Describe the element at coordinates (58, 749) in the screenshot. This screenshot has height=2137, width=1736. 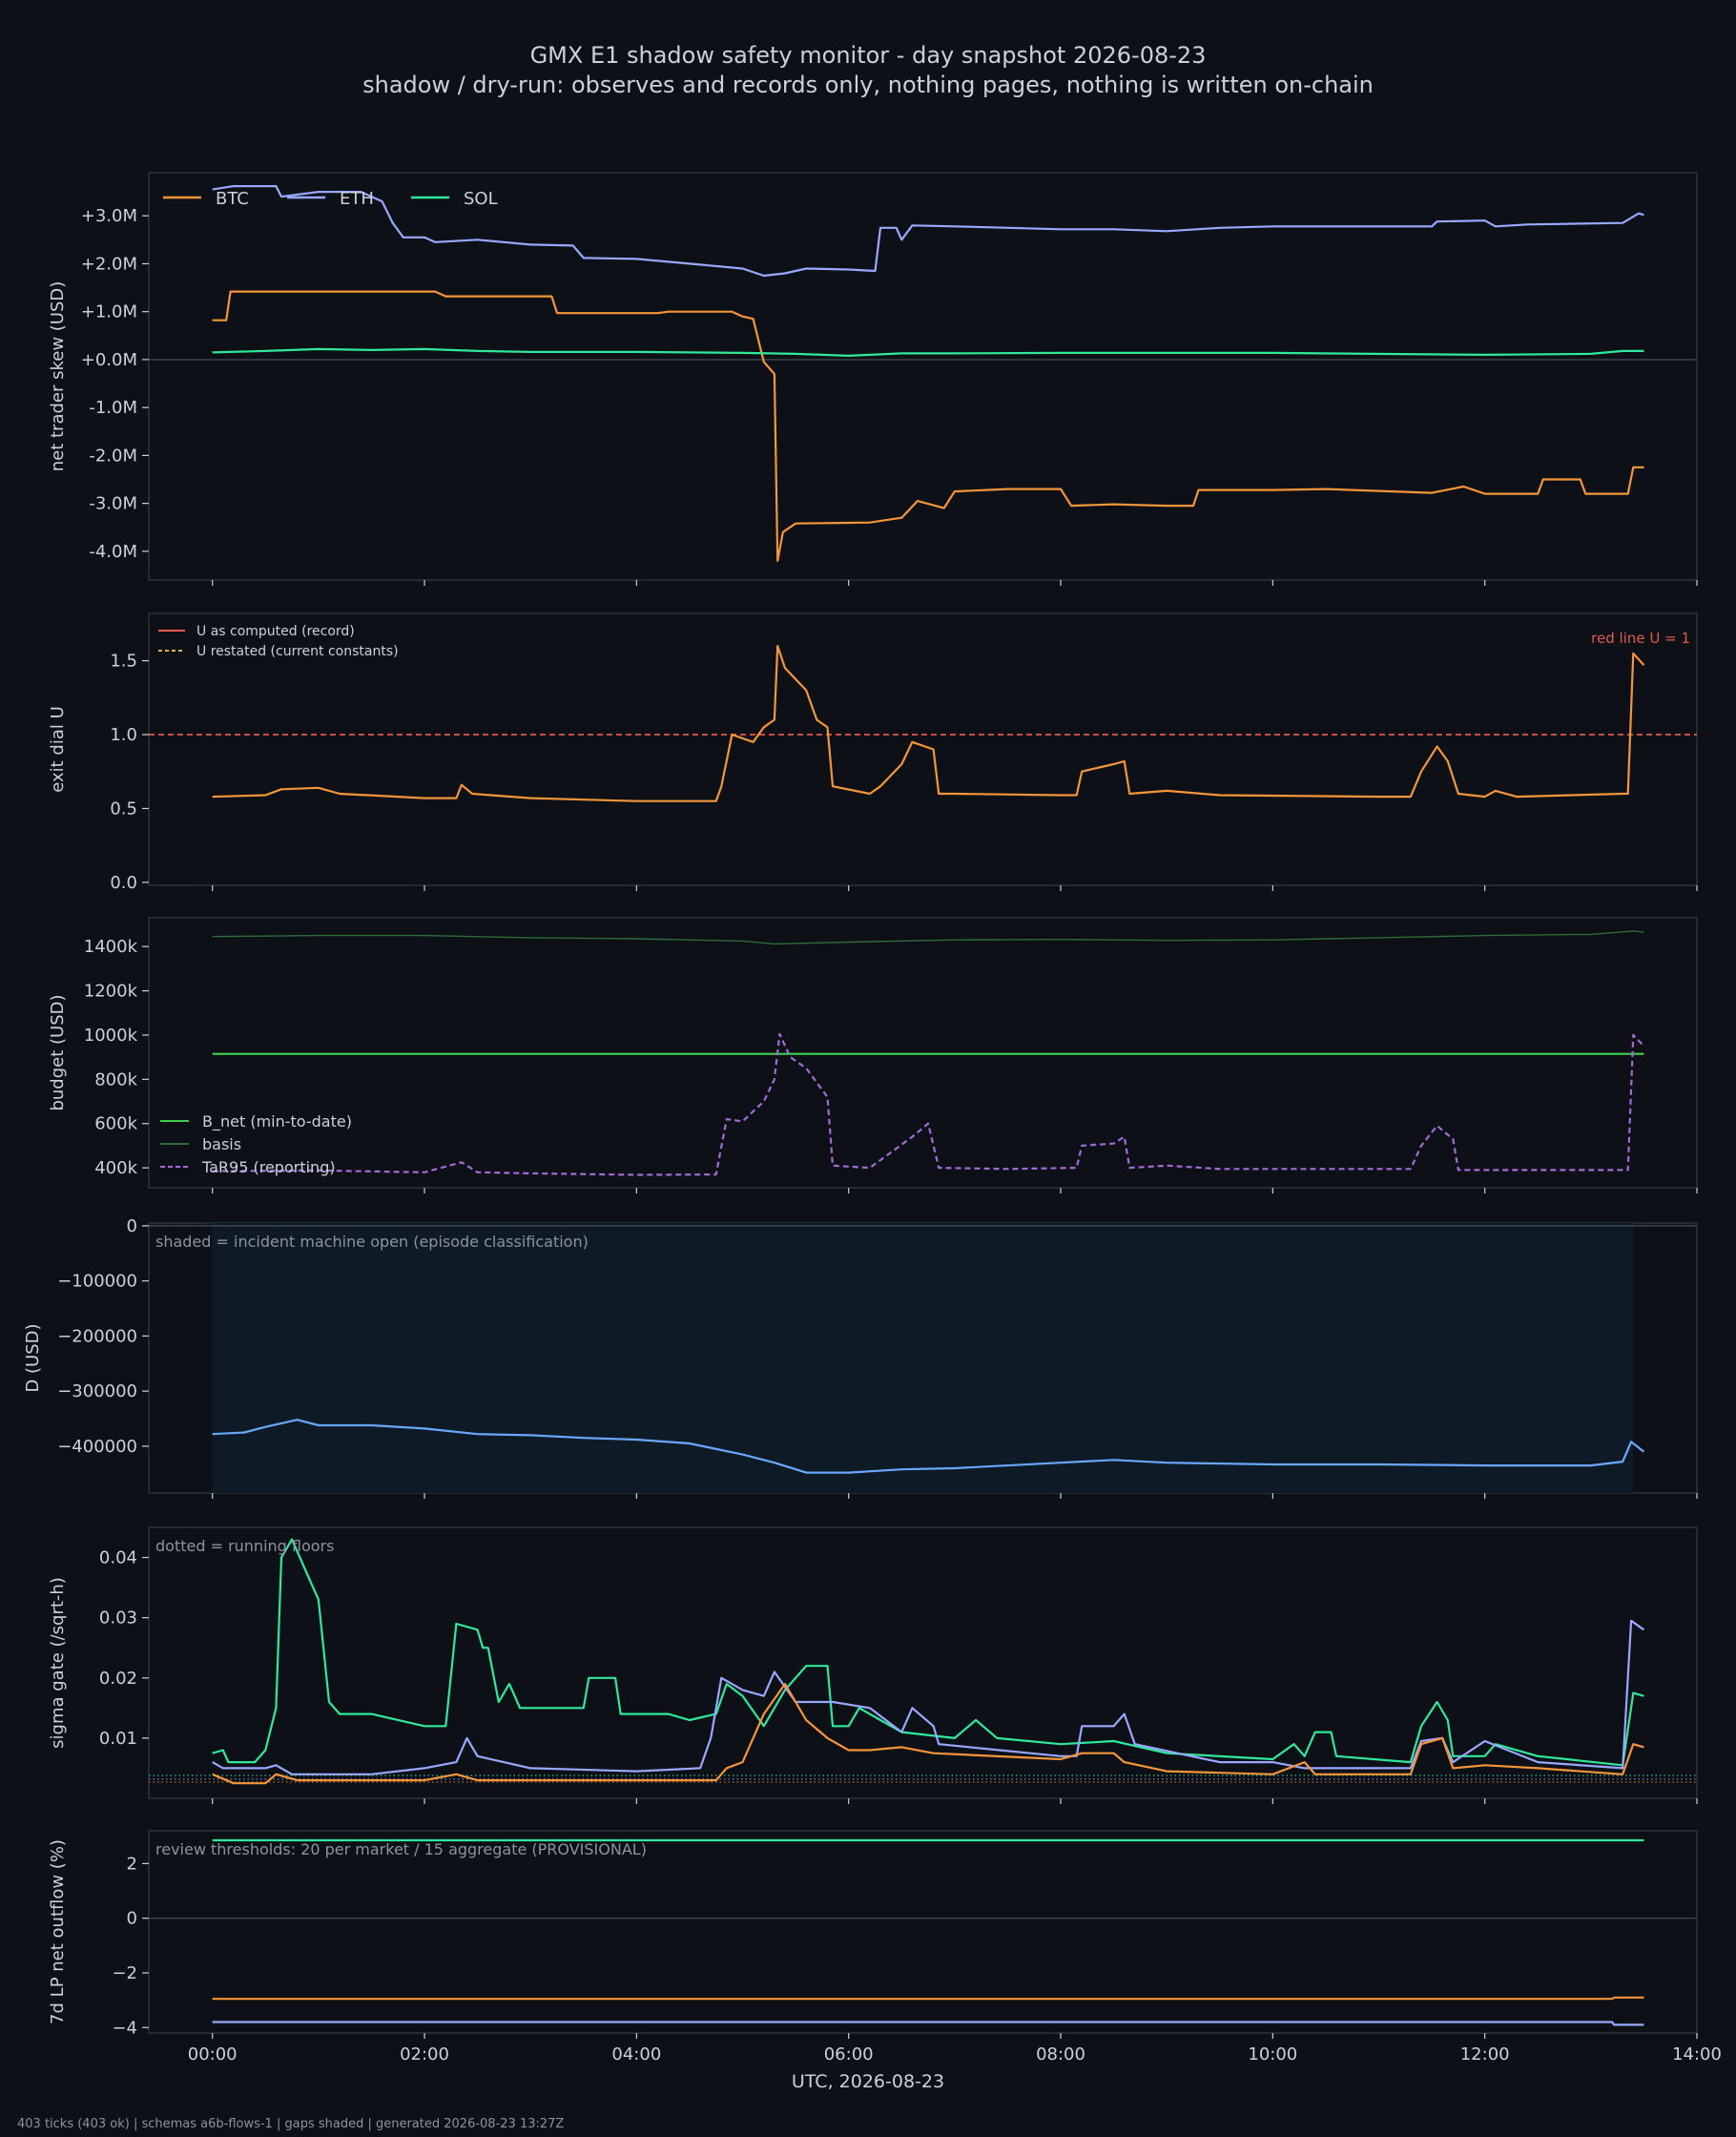
I see `y-axis-label: exit dial U` at that location.